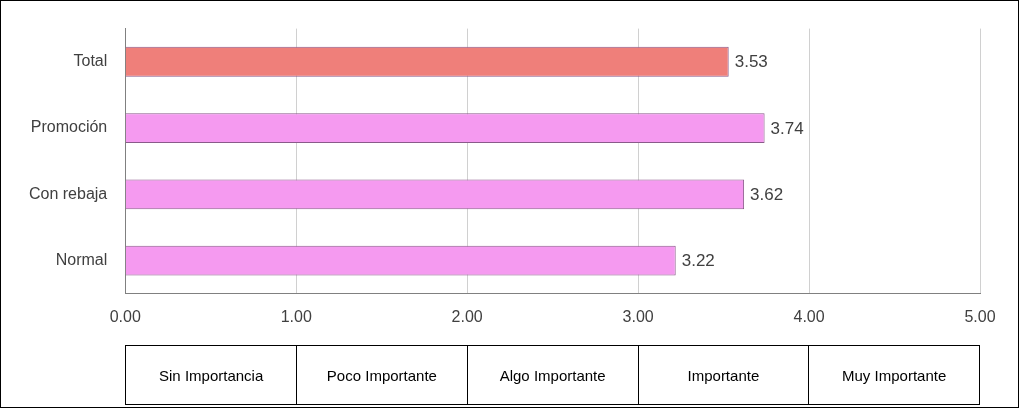 This screenshot has width=1019, height=408. Describe the element at coordinates (751, 62) in the screenshot. I see `data-label: 3.53` at that location.